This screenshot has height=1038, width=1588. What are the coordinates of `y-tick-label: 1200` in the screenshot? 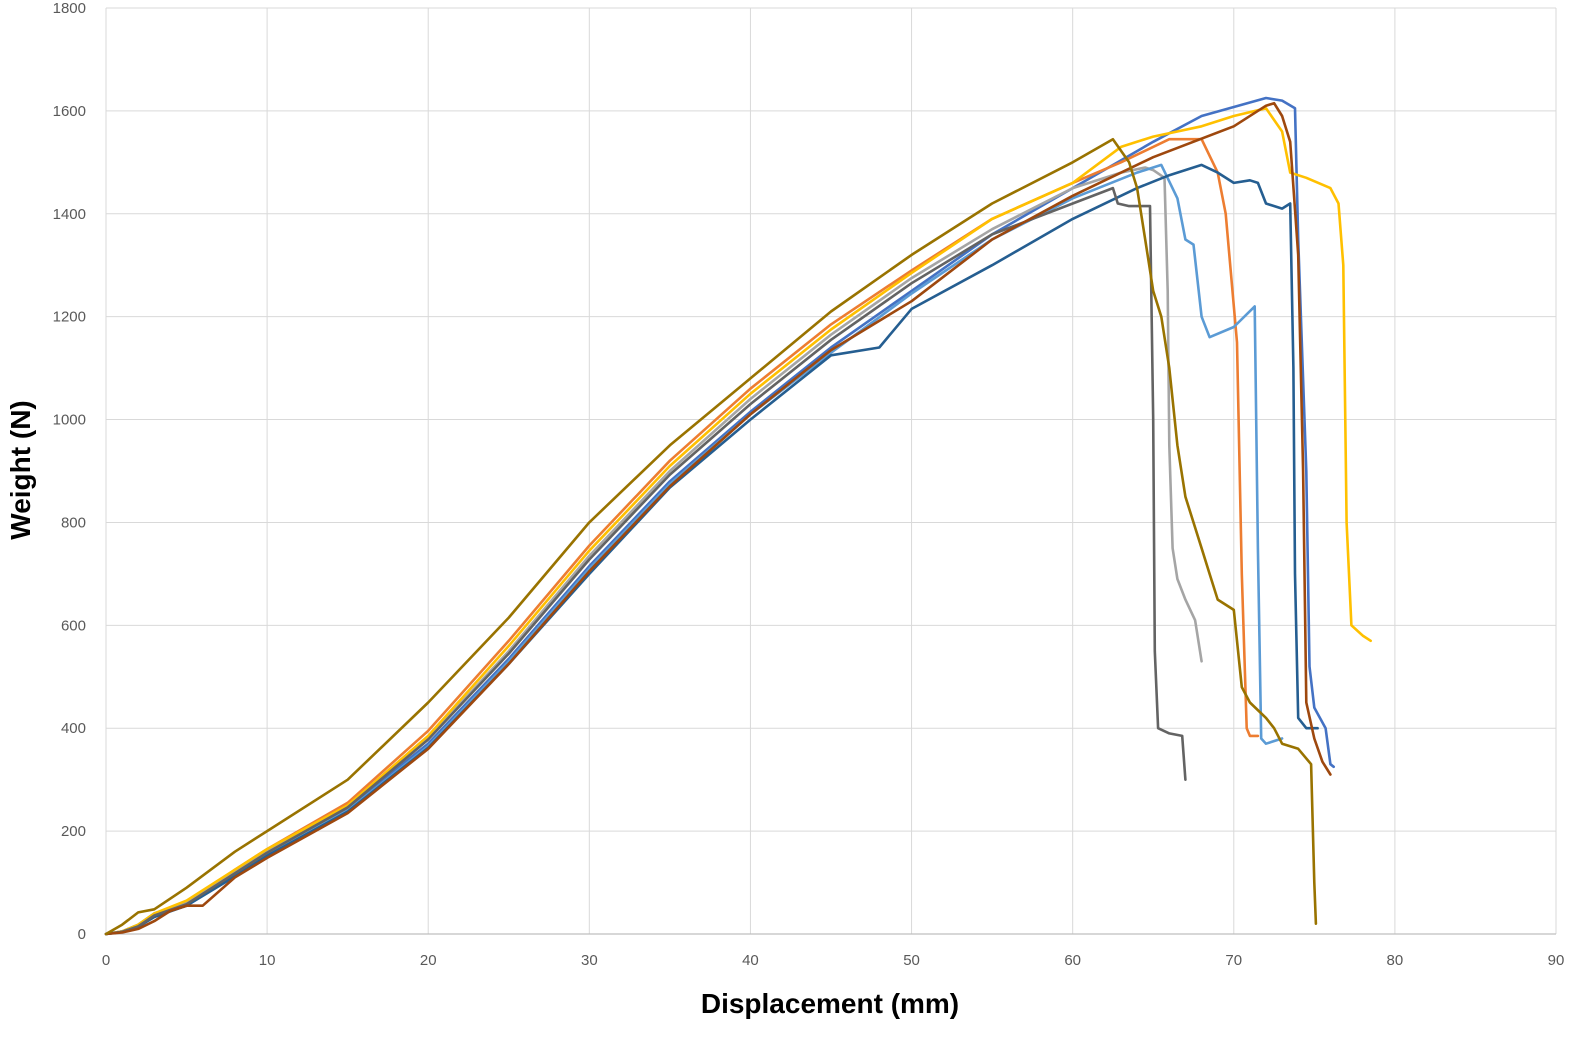 It's located at (69, 317).